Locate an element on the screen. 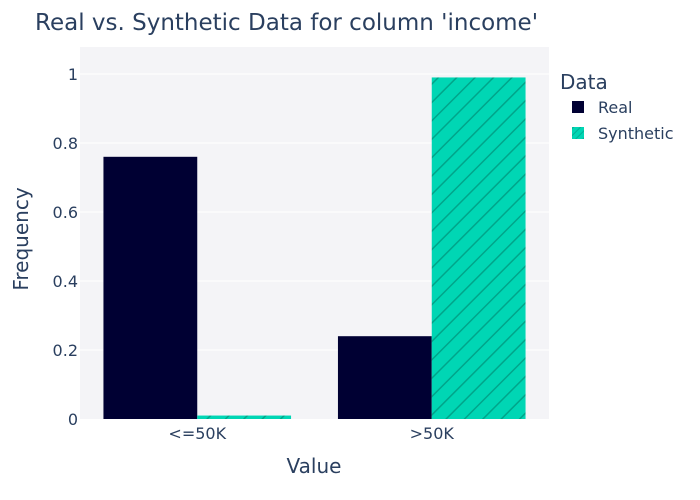 The image size is (700, 500). legend-label: Synthetic is located at coordinates (636, 133).